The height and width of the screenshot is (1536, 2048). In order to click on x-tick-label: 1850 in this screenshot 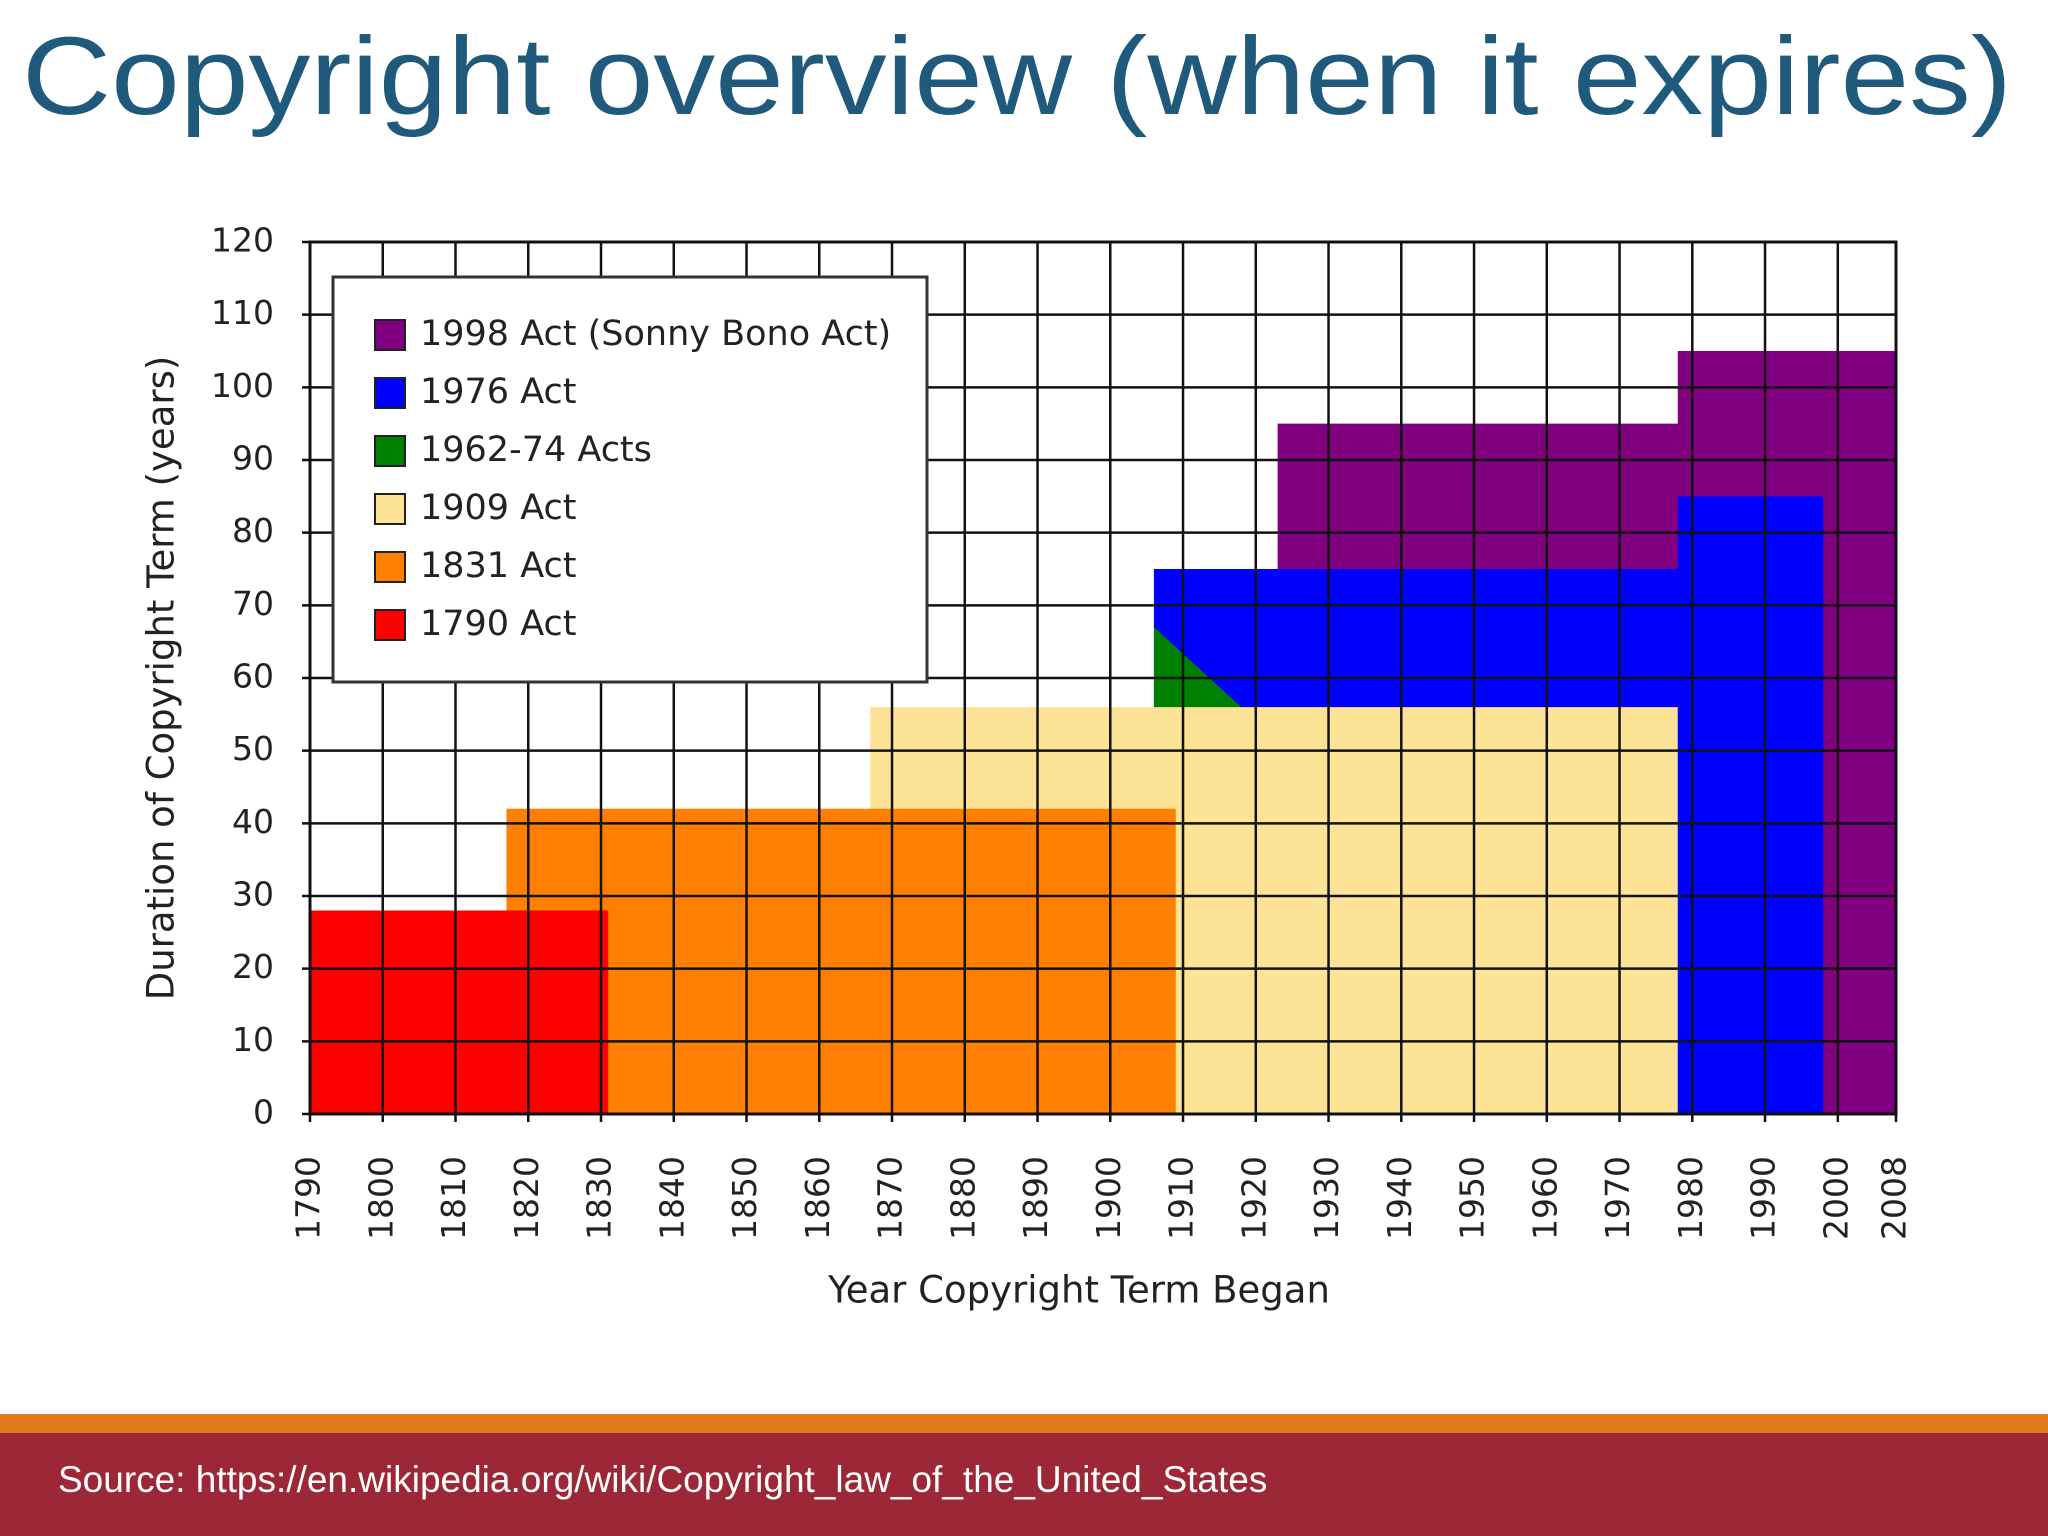, I will do `click(744, 1198)`.